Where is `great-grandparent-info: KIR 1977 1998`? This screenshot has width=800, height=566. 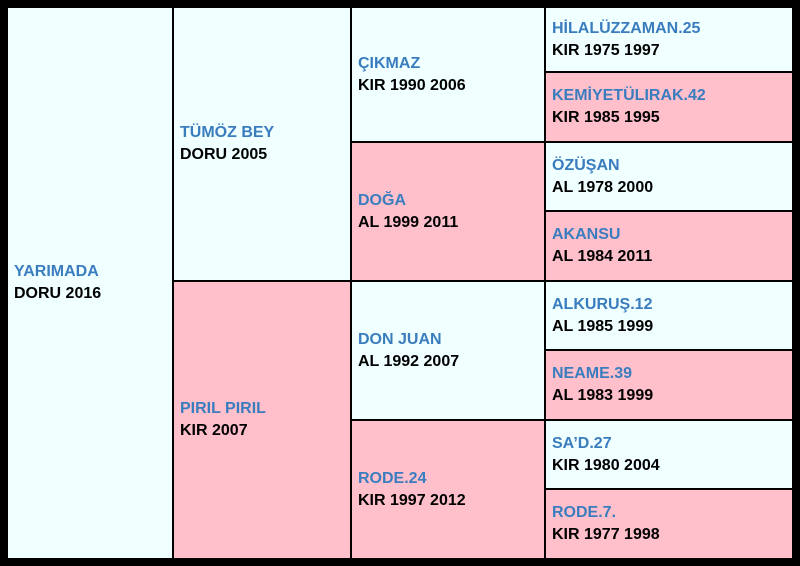 great-grandparent-info: KIR 1977 1998 is located at coordinates (606, 534).